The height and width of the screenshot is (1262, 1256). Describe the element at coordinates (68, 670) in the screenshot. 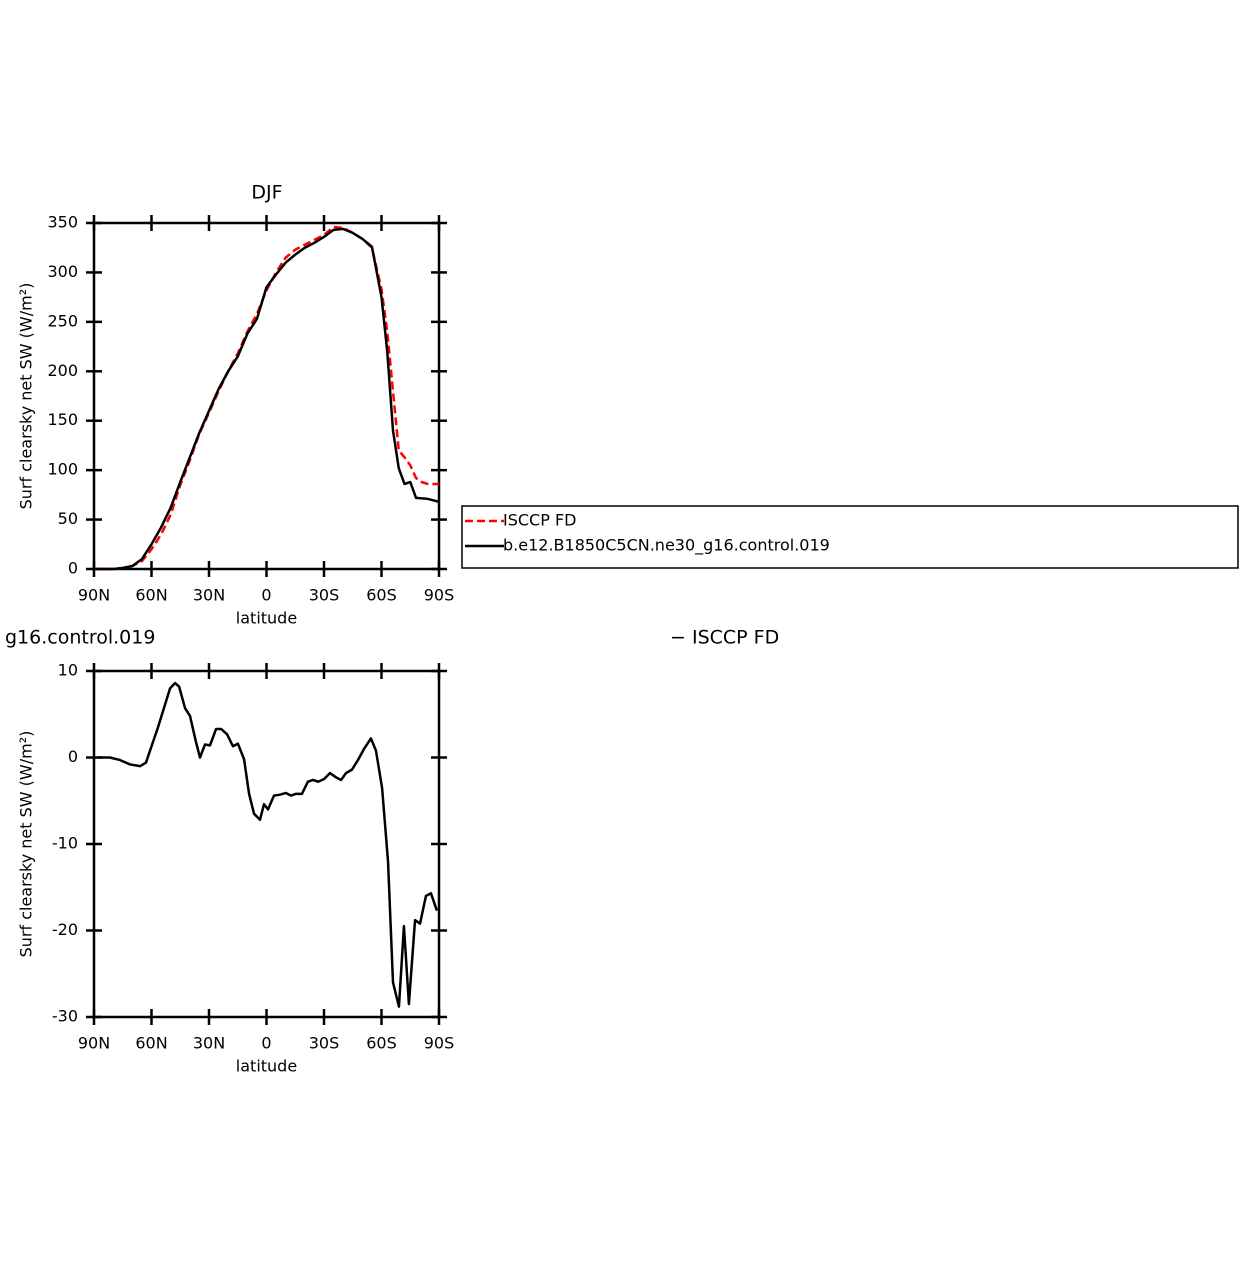

I see `y-tick-label: 10` at that location.